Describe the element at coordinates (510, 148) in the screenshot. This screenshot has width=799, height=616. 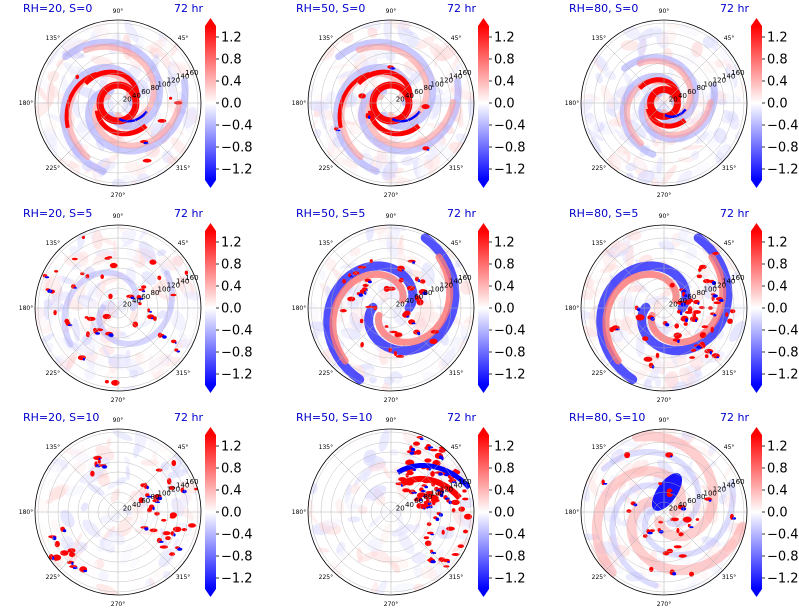
I see `colorbar-tick-label: −0.8` at that location.